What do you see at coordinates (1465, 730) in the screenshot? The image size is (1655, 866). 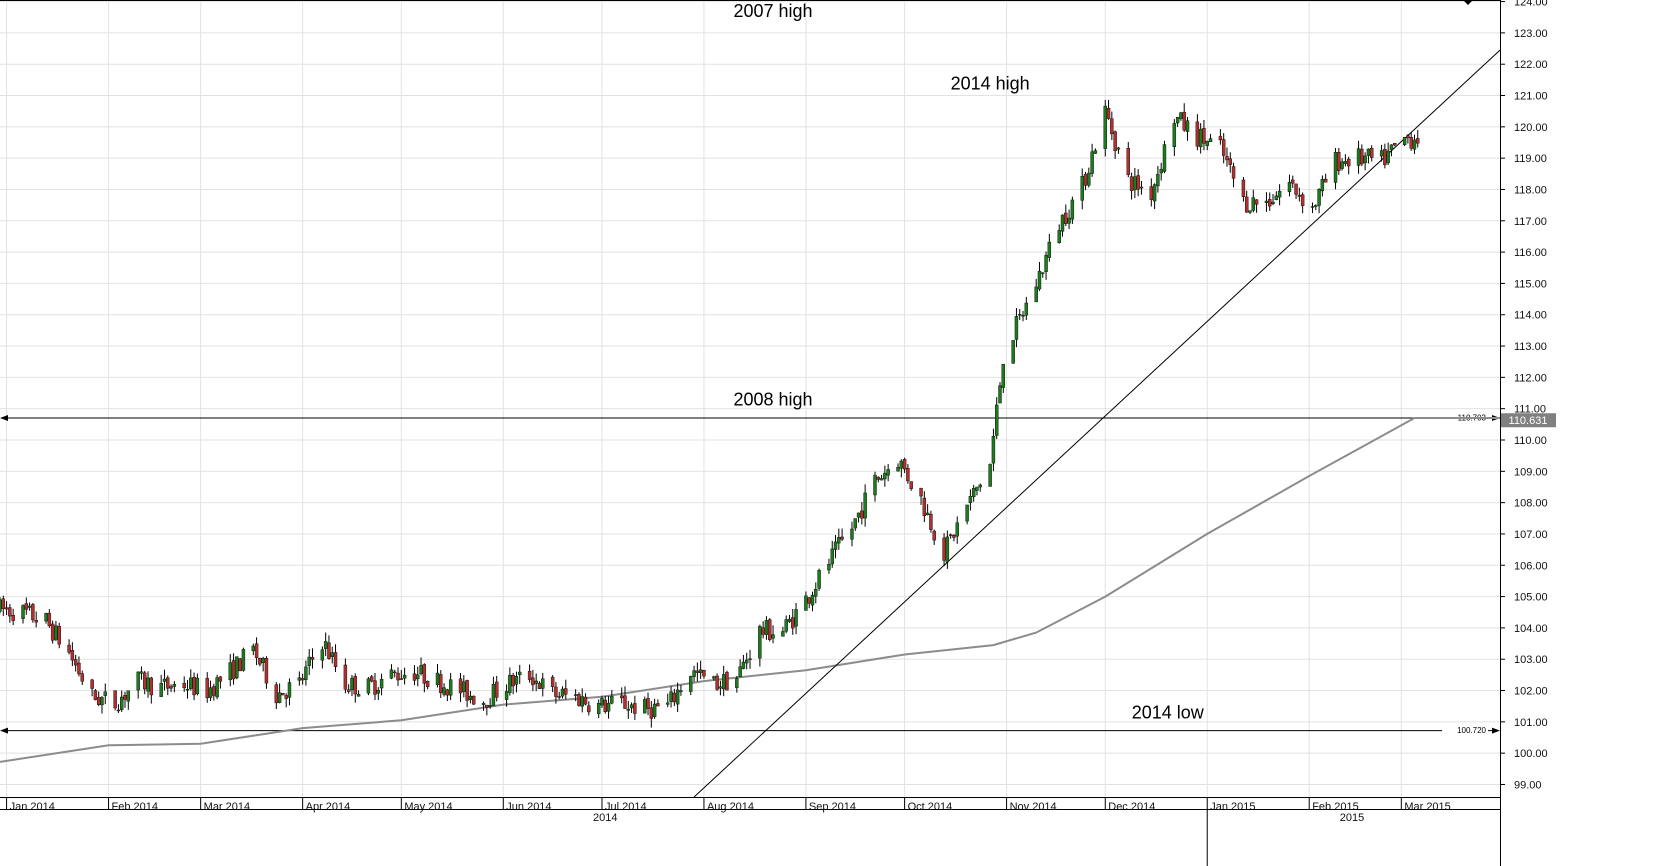 I see `level-label-bg` at bounding box center [1465, 730].